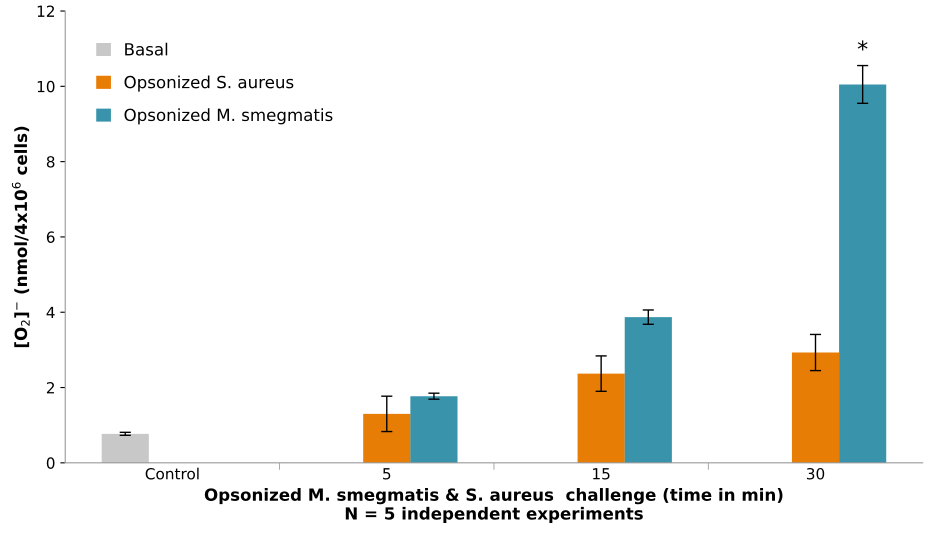  I want to click on x-tick-label: 5, so click(386, 474).